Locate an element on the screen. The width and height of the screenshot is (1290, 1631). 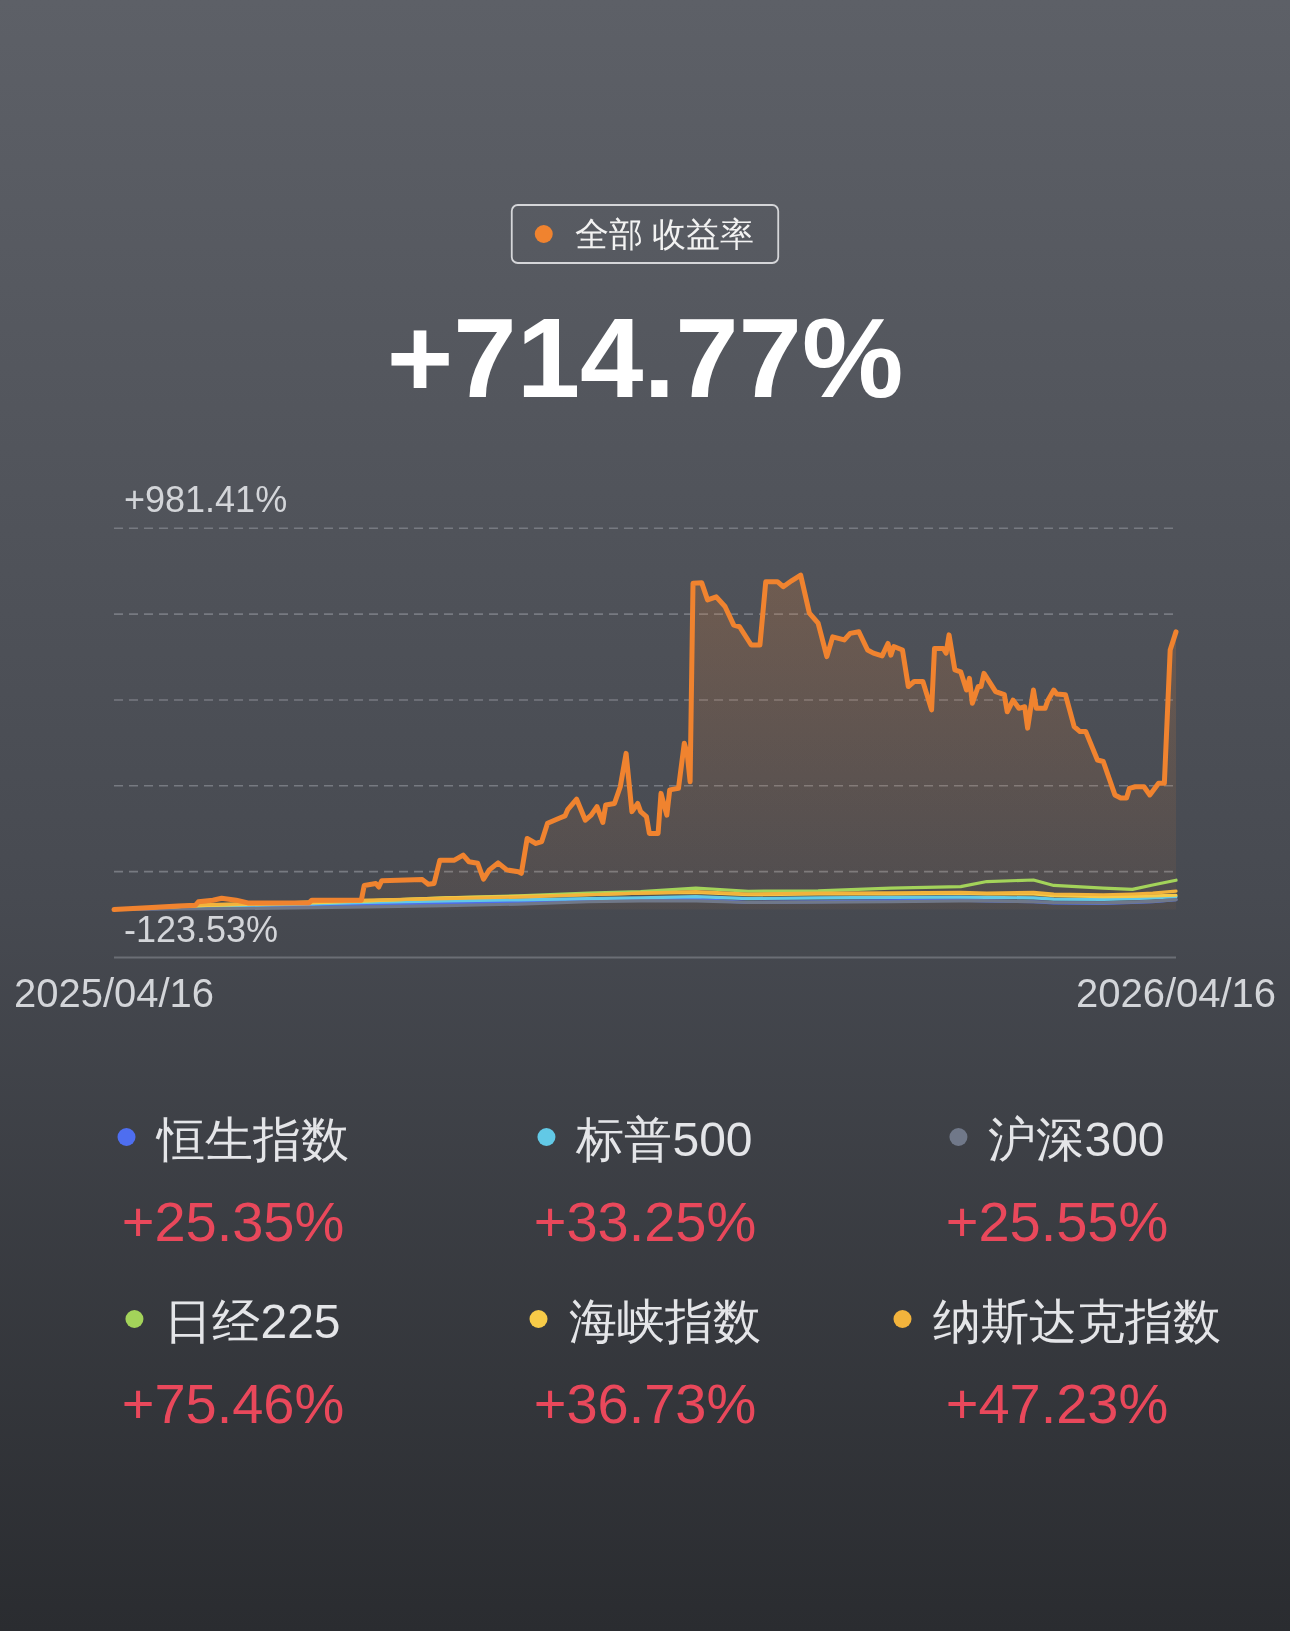
legend-label: 全部 收益率 is located at coordinates (664, 234).